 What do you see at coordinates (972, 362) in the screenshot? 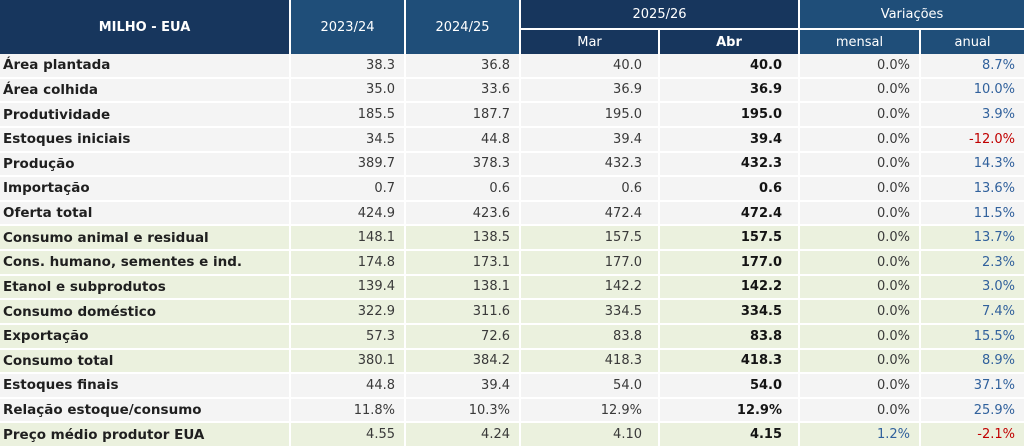
I see `cell-anual: 8.9%` at bounding box center [972, 362].